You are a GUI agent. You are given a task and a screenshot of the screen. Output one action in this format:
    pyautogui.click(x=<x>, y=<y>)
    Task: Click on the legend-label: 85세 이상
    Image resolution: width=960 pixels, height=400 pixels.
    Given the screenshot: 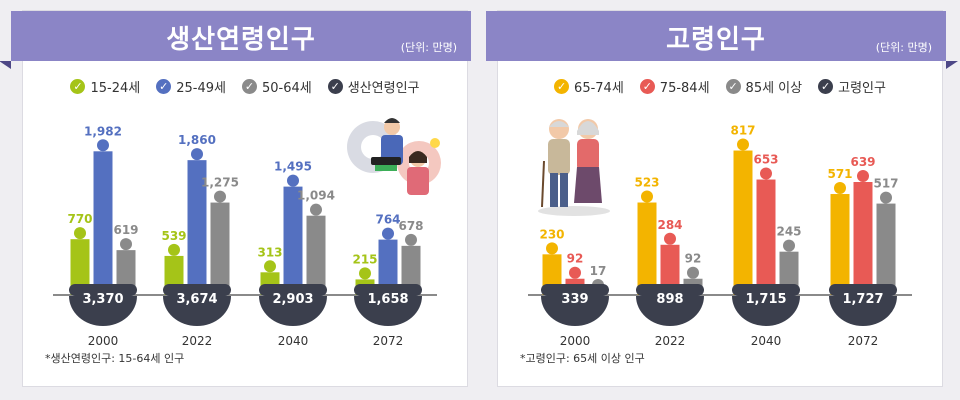 What is the action you would take?
    pyautogui.click(x=774, y=88)
    